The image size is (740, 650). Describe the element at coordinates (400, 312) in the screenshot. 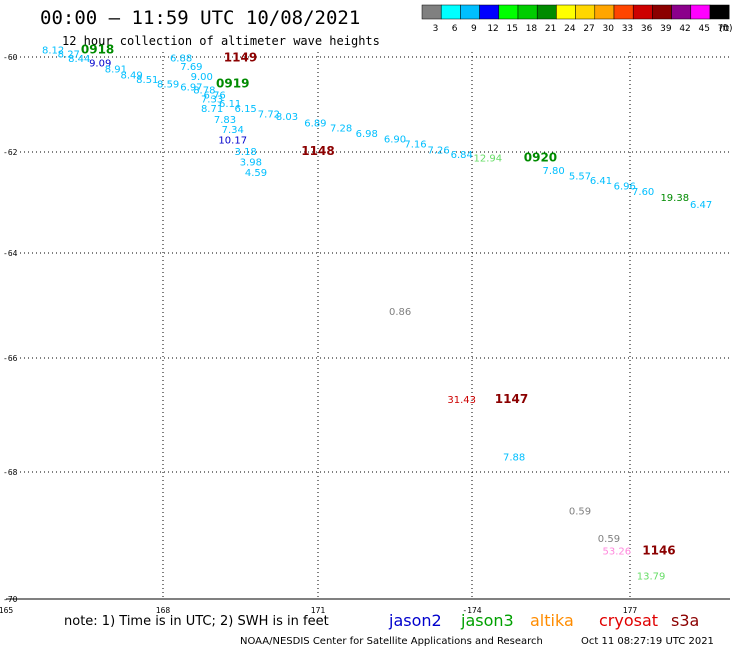

I see `swh-value: 0.86` at that location.